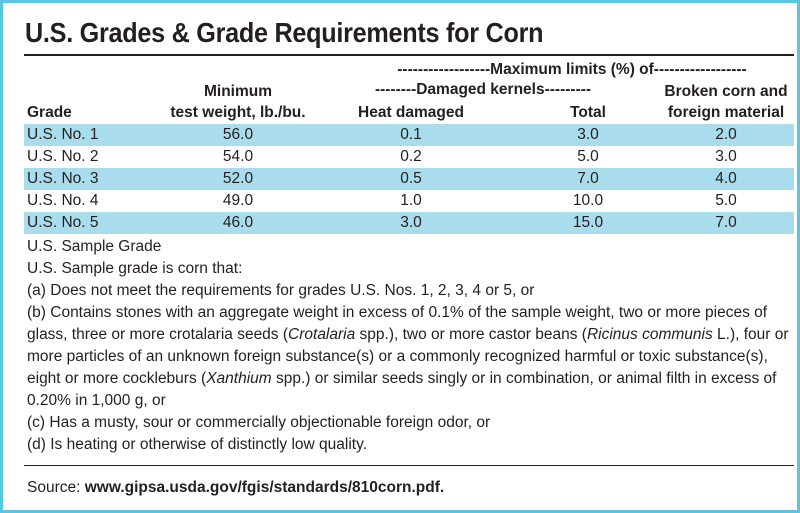 This screenshot has height=513, width=800. I want to click on cell-grade: U.S. No. 2, so click(63, 156).